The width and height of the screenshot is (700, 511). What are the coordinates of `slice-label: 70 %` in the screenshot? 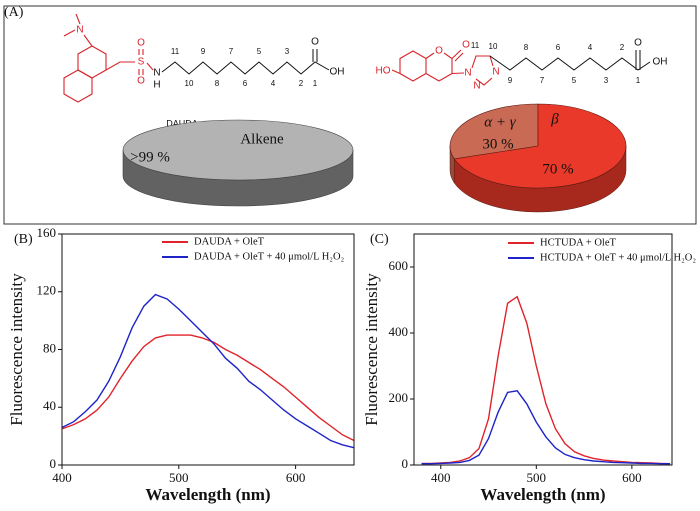 It's located at (557, 169).